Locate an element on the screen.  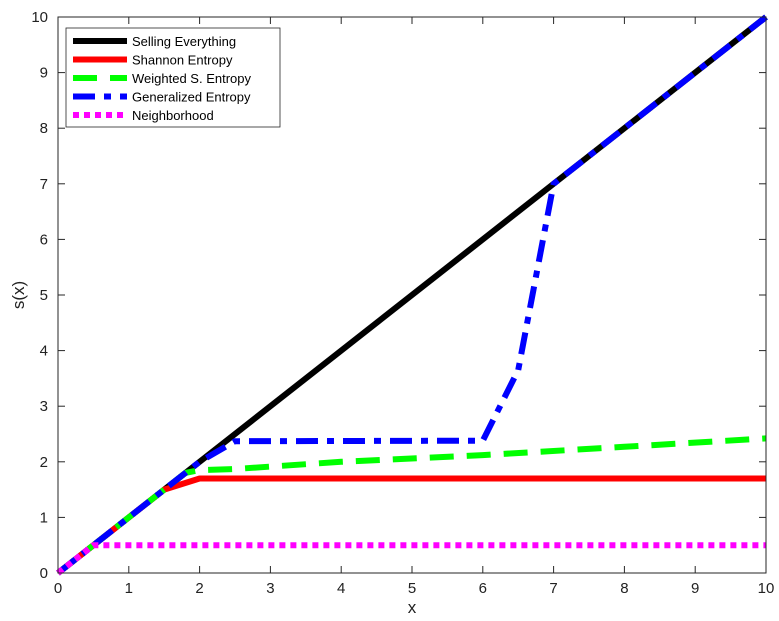
legend-label-1: Selling Everything is located at coordinates (184, 41).